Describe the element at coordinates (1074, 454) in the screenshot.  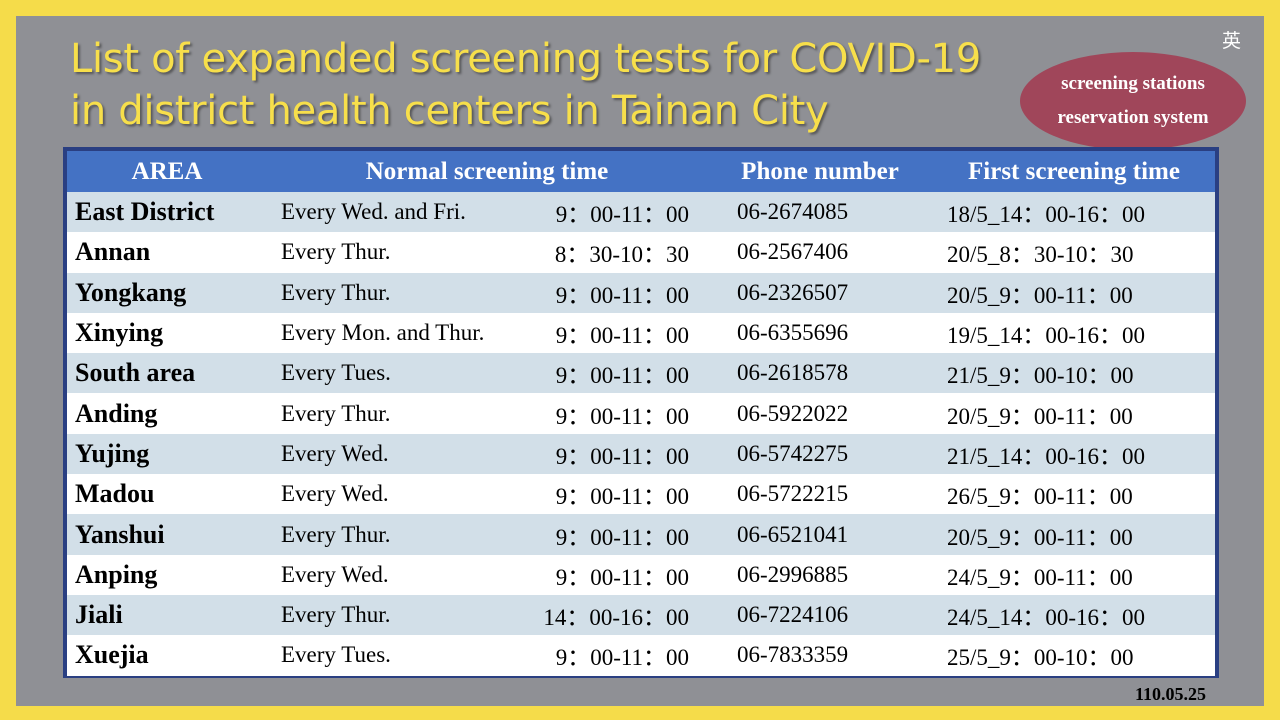
I see `first-screening-cell: 21/5_14：00-16：00` at that location.